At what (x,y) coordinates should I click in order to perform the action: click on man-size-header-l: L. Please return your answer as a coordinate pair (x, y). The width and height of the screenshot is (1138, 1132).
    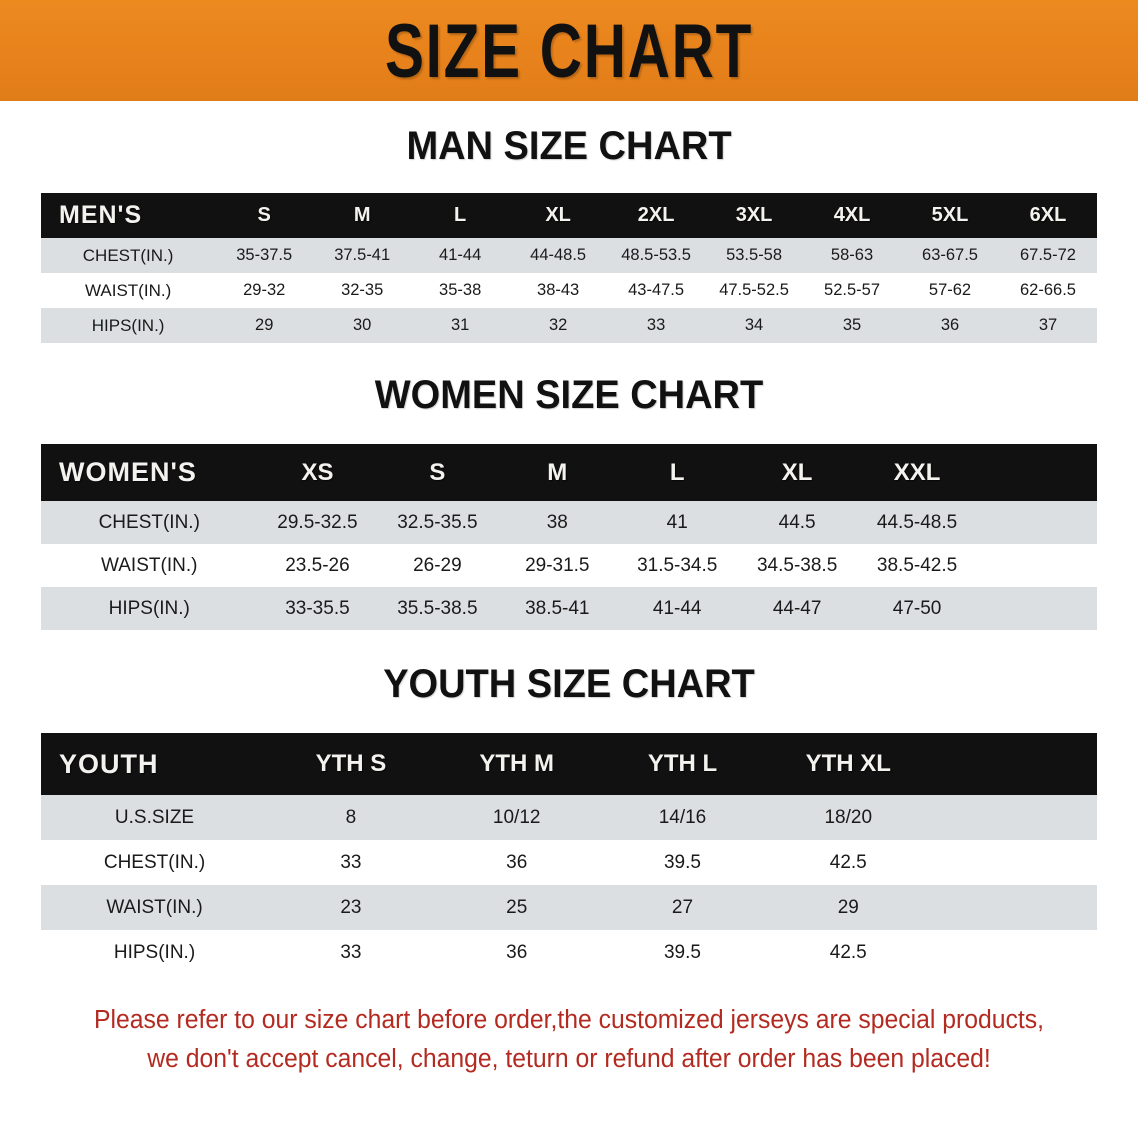
    Looking at the image, I should click on (460, 215).